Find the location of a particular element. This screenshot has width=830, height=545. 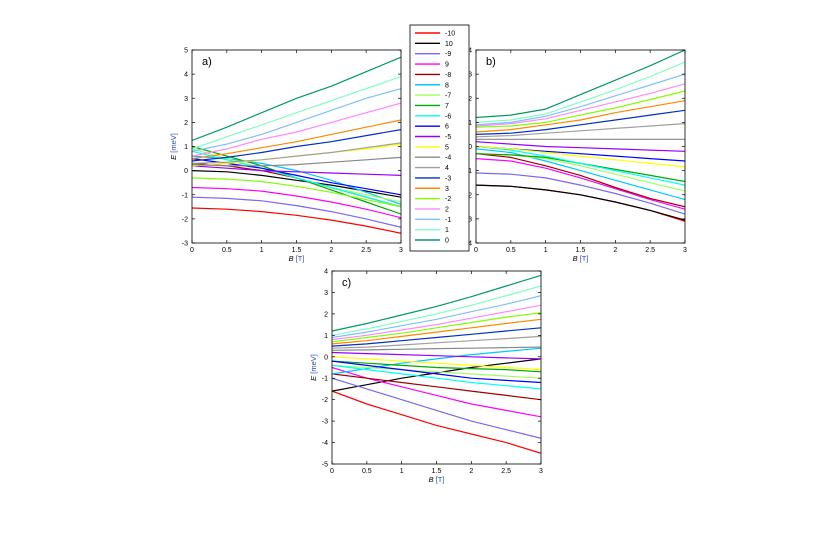

legend-entry: -9 is located at coordinates (448, 54).